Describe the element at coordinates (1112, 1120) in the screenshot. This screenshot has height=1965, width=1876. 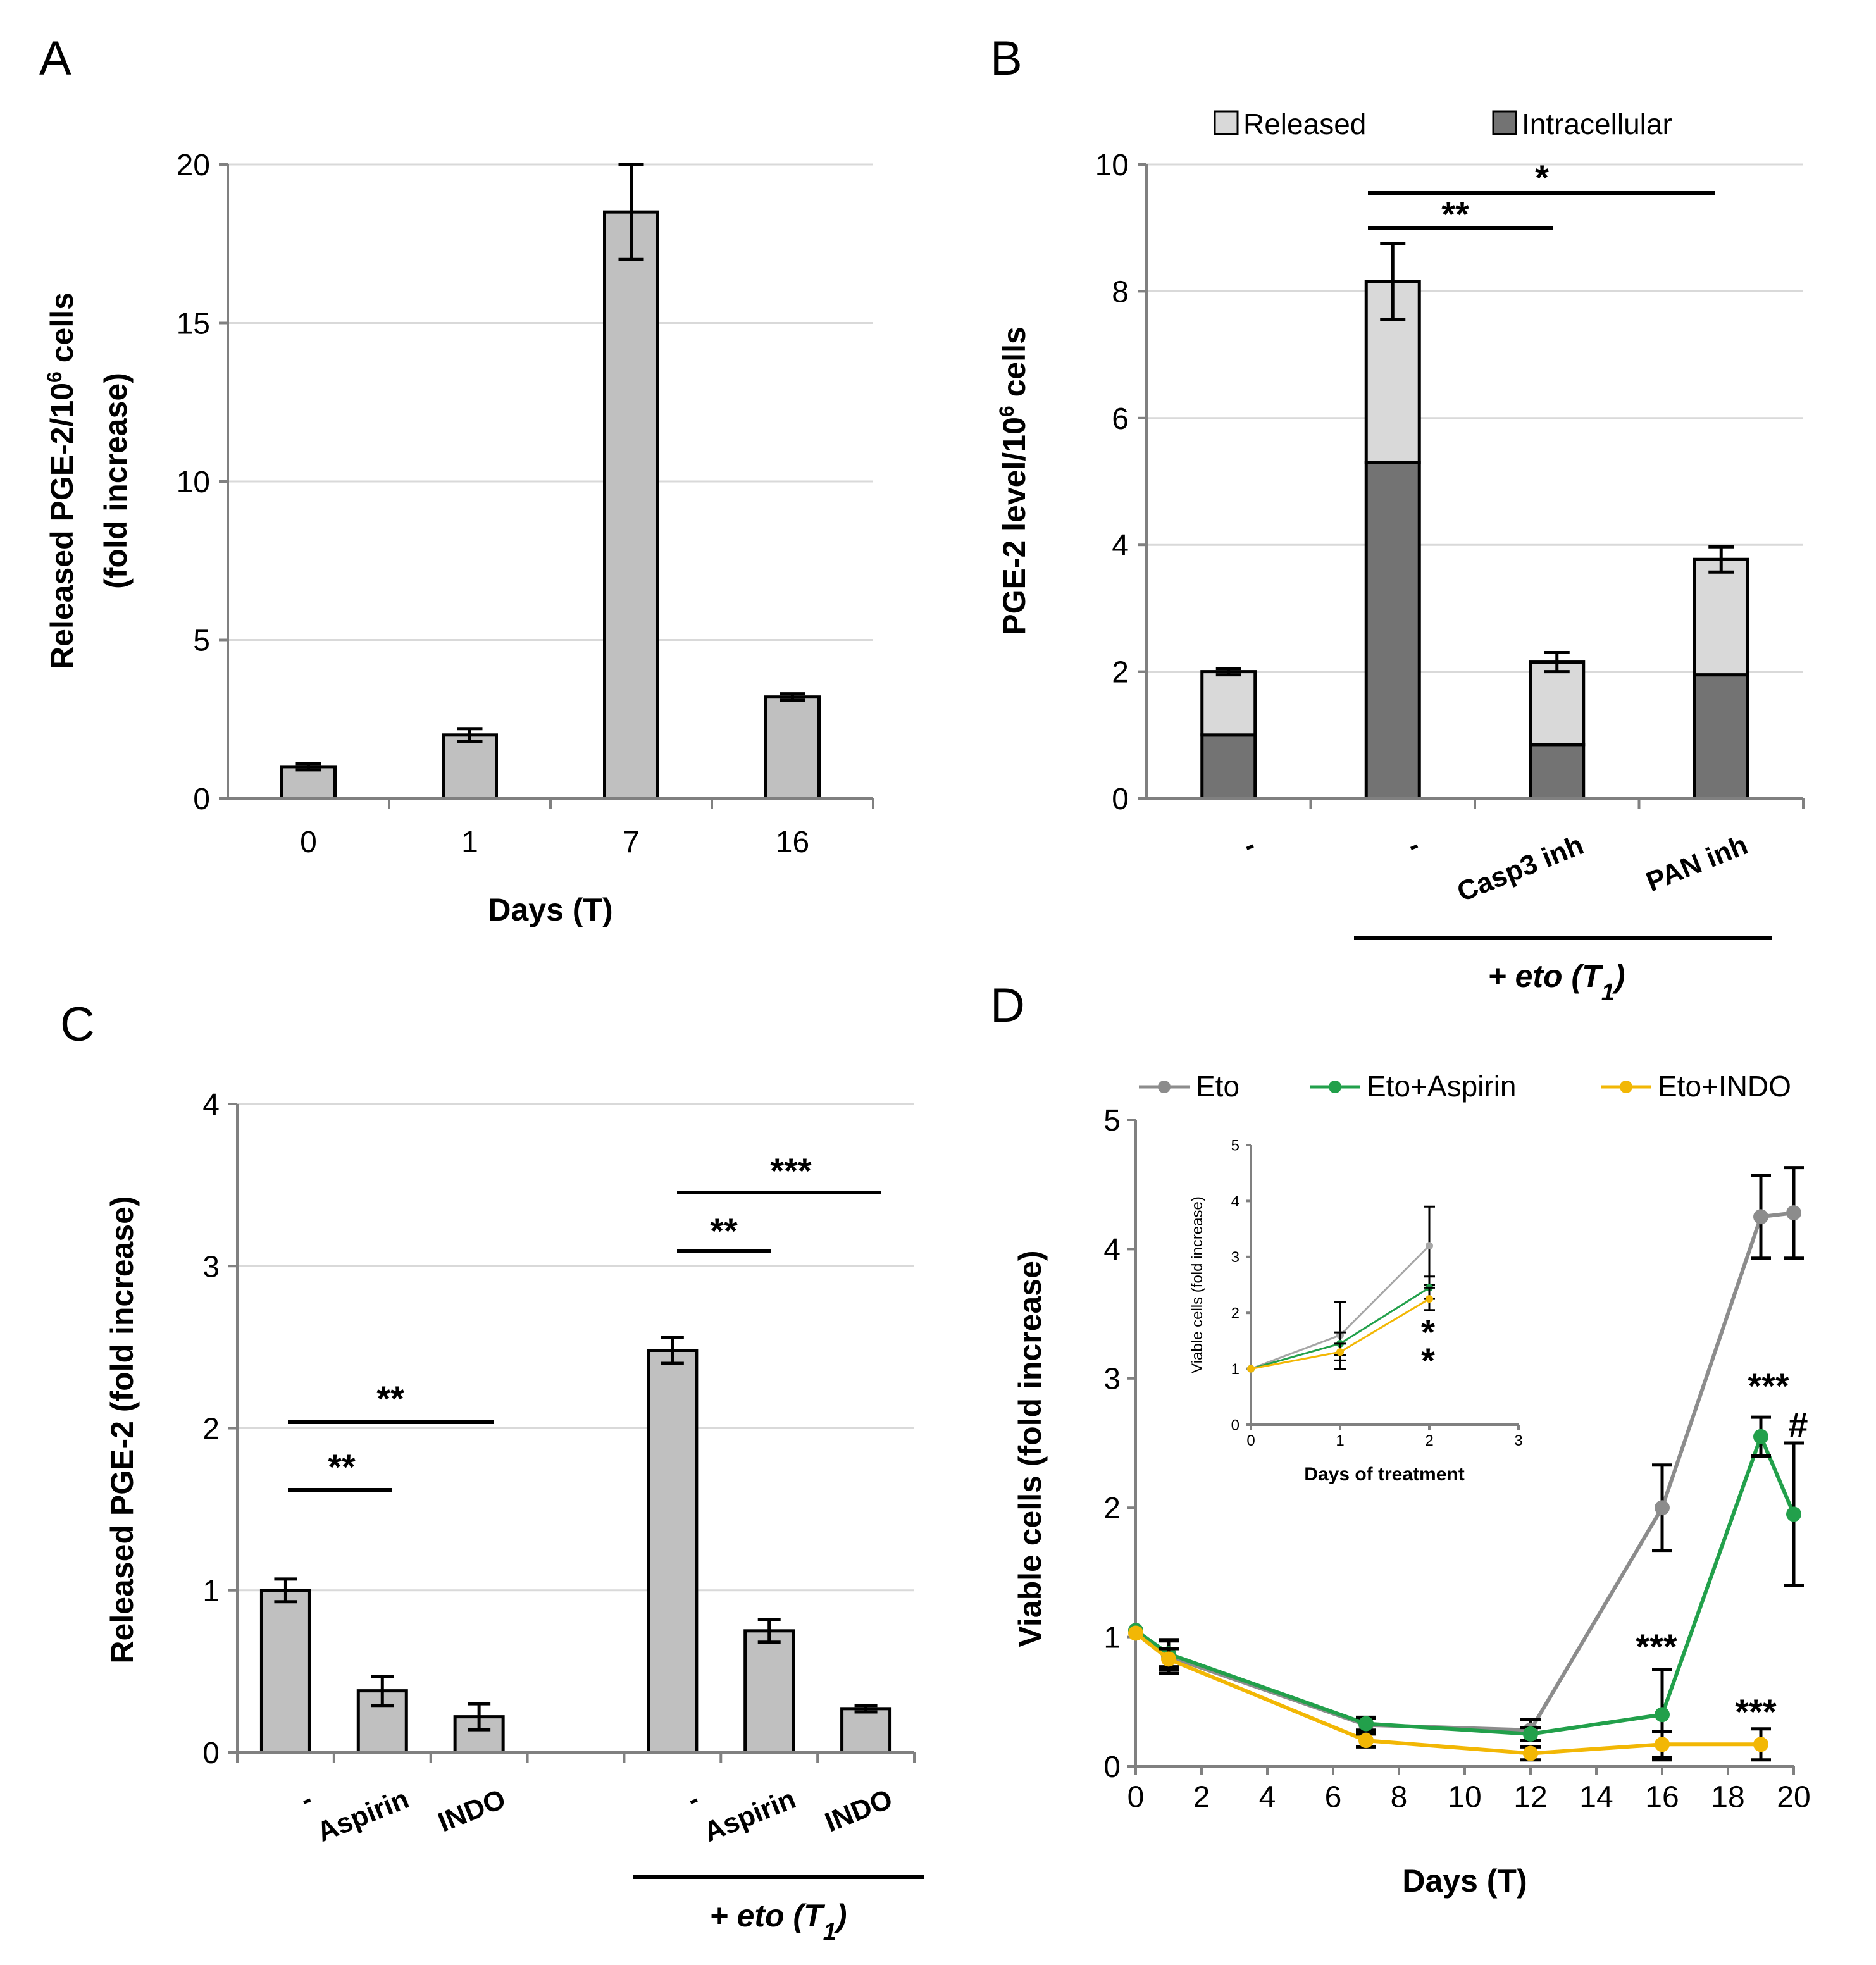
I see `d-y-tick-label: 5` at that location.